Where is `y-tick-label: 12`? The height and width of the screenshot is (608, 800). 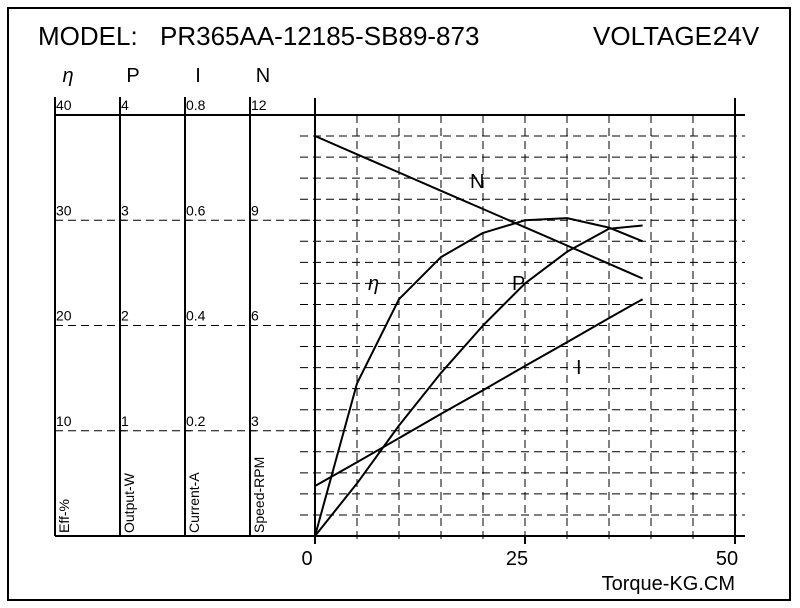
y-tick-label: 12 is located at coordinates (259, 105).